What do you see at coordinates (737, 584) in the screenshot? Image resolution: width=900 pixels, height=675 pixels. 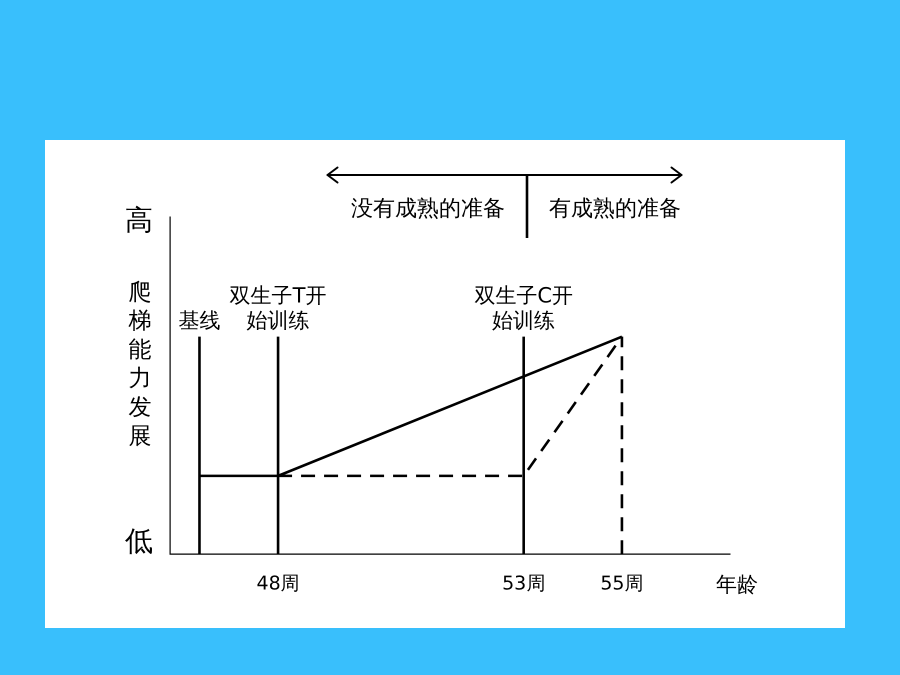 I see `x-axis-title: 年龄` at bounding box center [737, 584].